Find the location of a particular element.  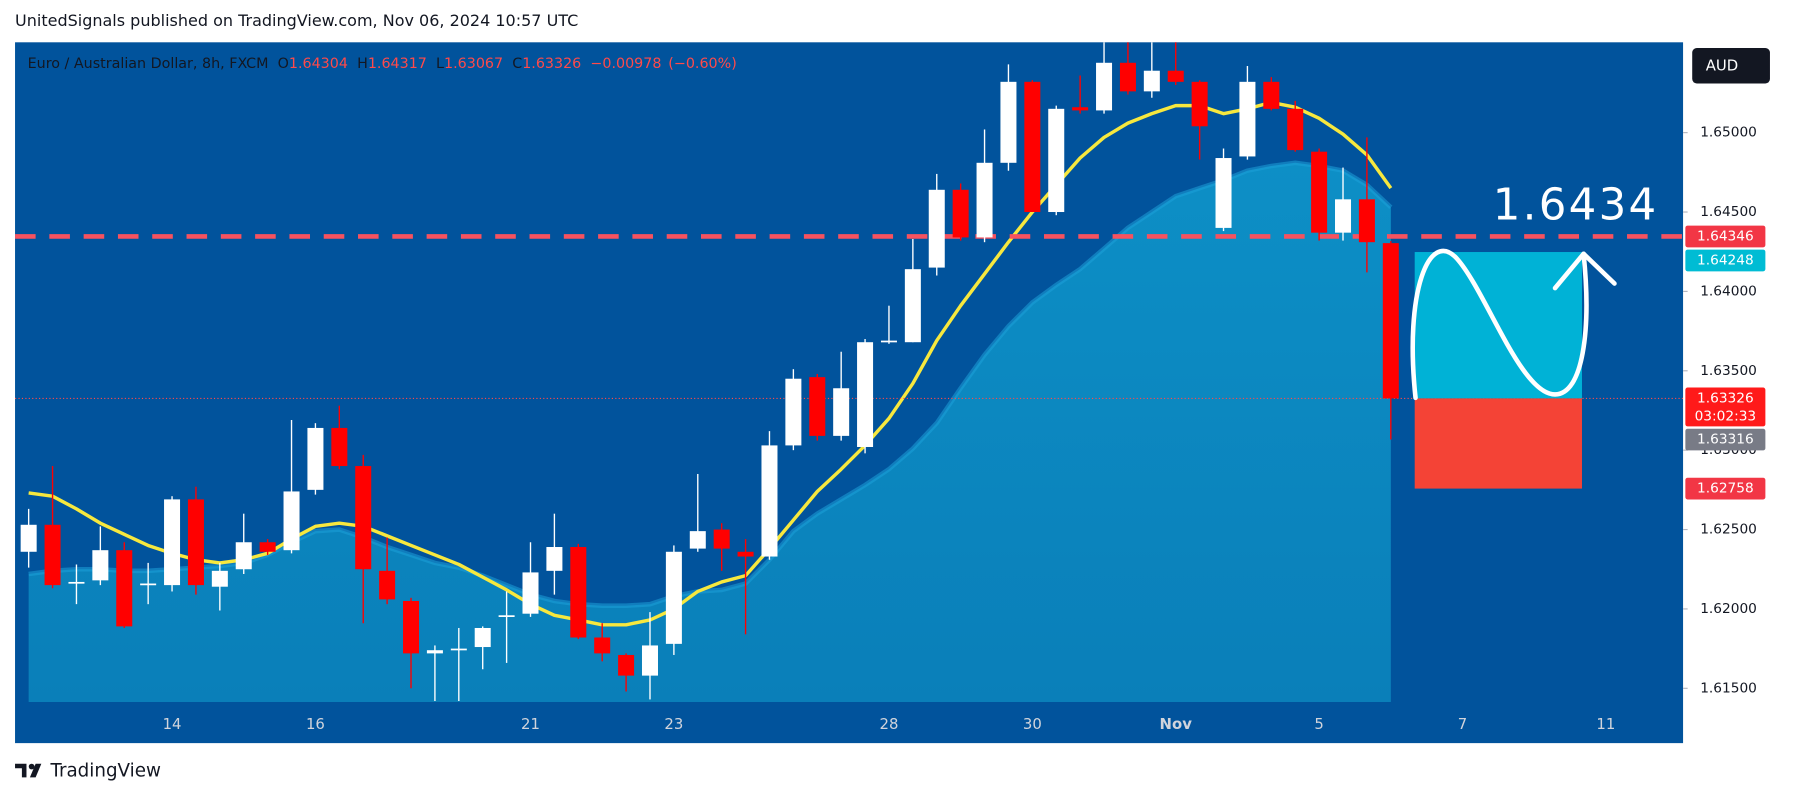

x-tick-label: Nov is located at coordinates (1176, 724).